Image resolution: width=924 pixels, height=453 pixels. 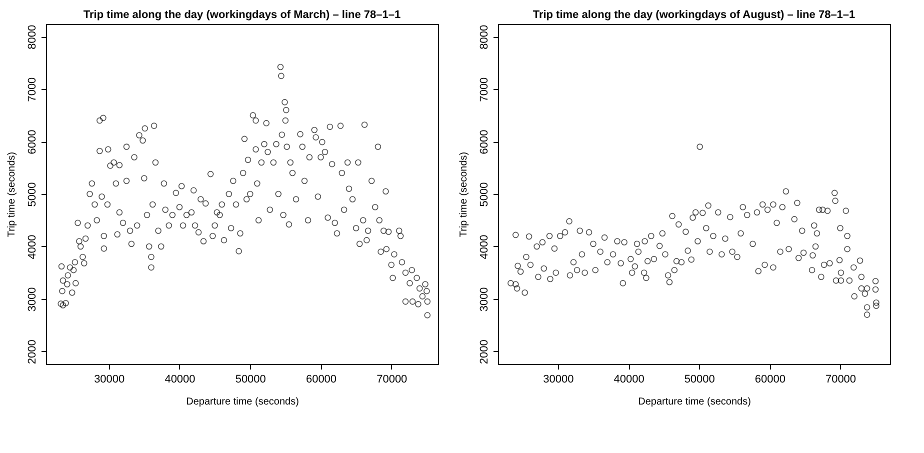 What do you see at coordinates (694, 15) in the screenshot?
I see `chart-title: Trip time along the day (workingdays of August) – line 78–1–1` at bounding box center [694, 15].